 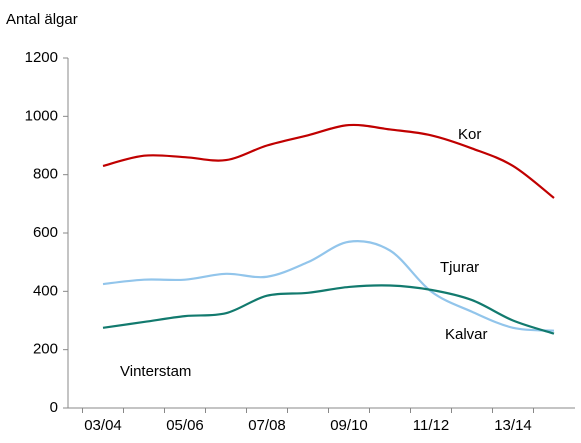 What do you see at coordinates (45, 174) in the screenshot?
I see `y-tick-label: 800` at bounding box center [45, 174].